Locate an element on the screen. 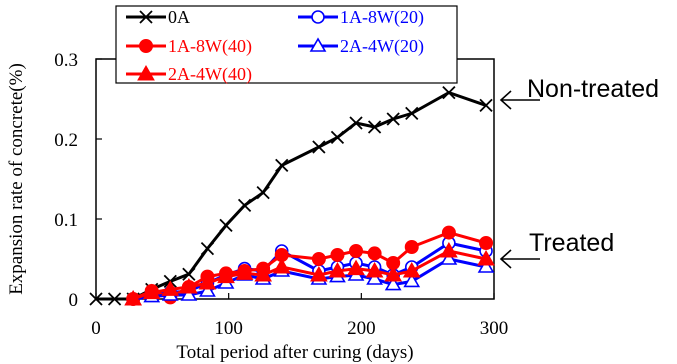 This screenshot has width=677, height=364. legend-item: 2A-4W(40) is located at coordinates (189, 74).